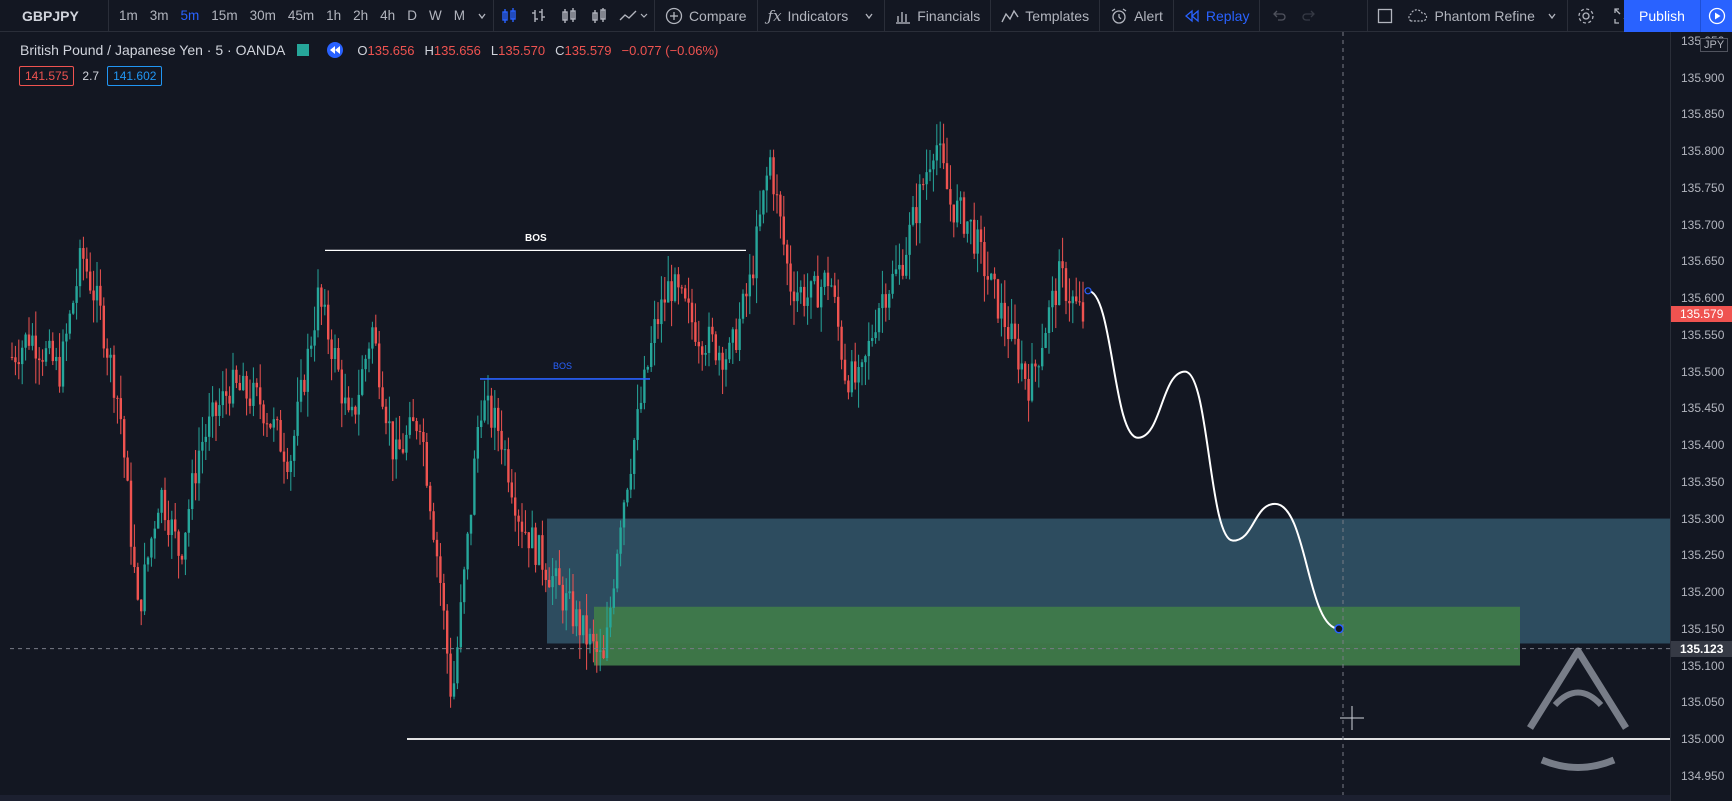  I want to click on interval-1m: 1m, so click(128, 15).